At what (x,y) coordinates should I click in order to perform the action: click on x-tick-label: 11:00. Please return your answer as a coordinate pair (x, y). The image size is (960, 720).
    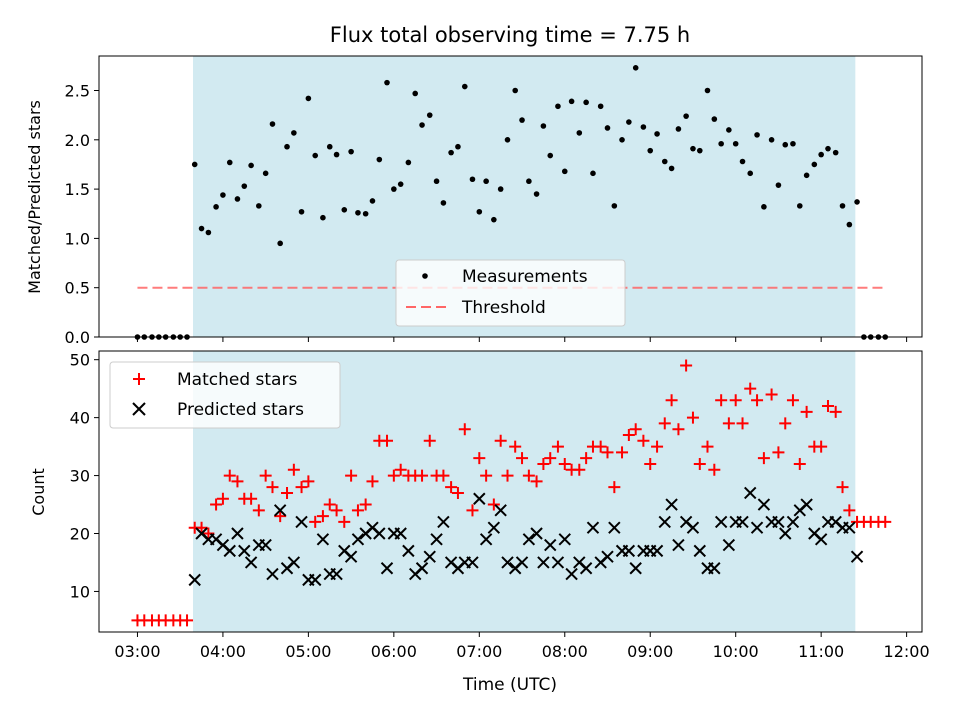
    Looking at the image, I should click on (821, 651).